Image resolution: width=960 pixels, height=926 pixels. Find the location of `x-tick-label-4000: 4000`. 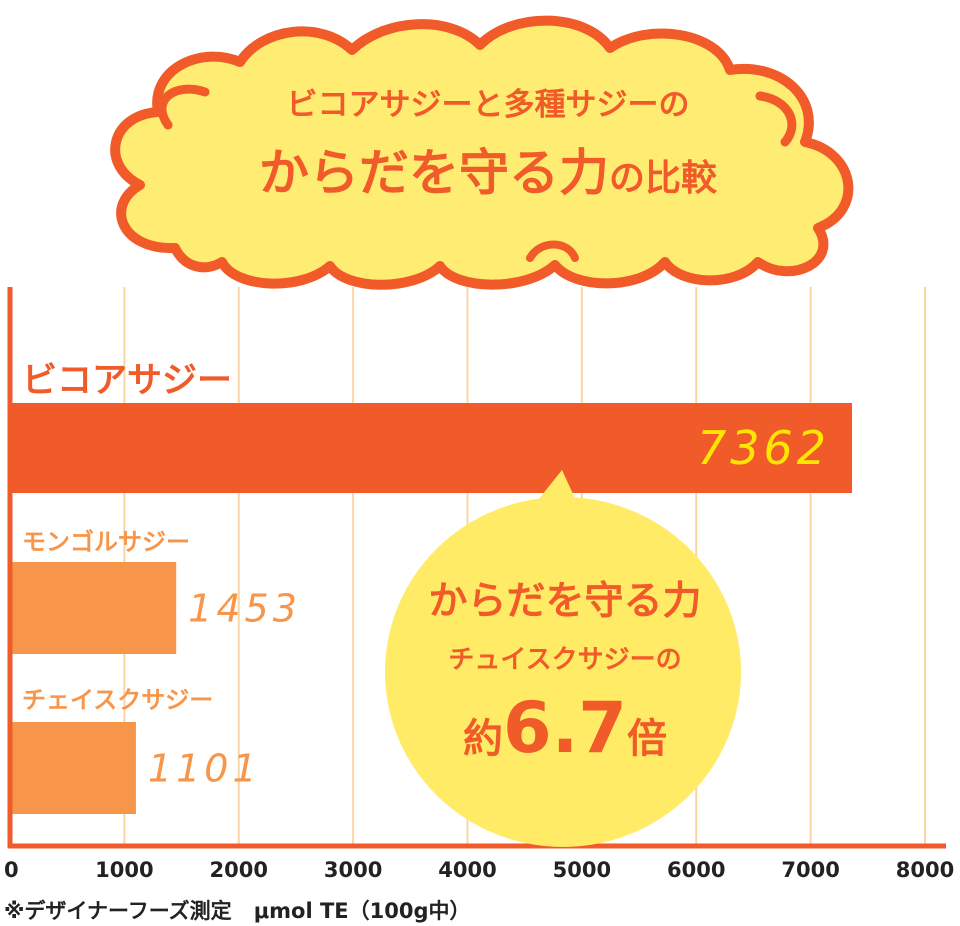

x-tick-label-4000: 4000 is located at coordinates (467, 870).